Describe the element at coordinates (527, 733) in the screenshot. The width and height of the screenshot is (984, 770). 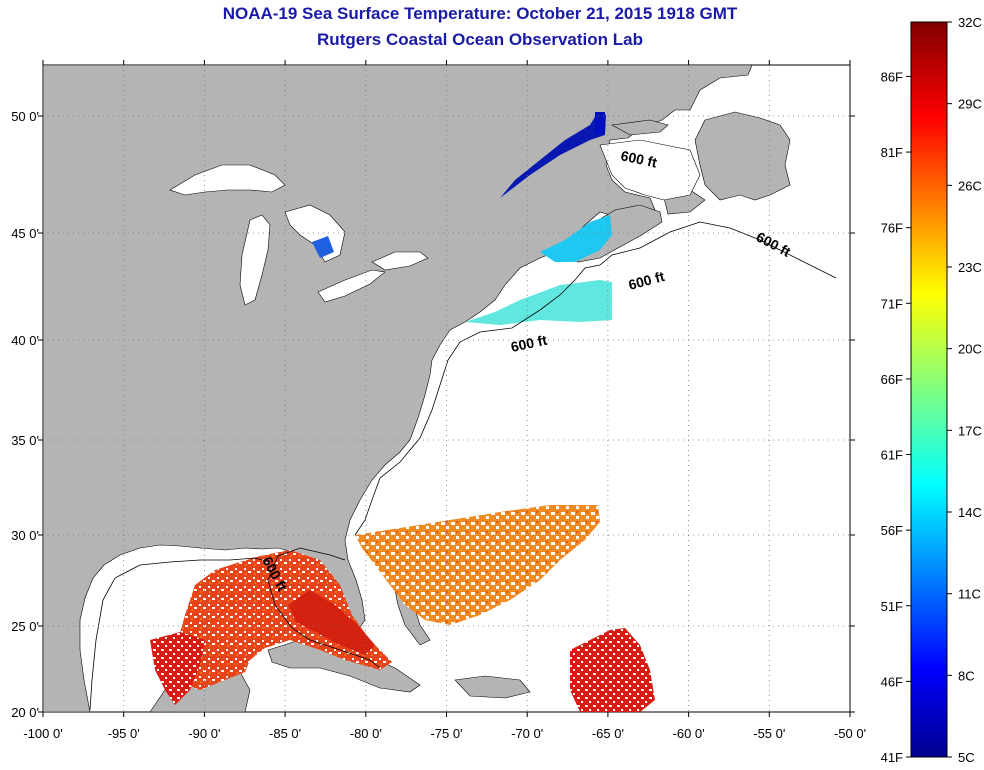
I see `lon-tick-label: -70 0'` at that location.